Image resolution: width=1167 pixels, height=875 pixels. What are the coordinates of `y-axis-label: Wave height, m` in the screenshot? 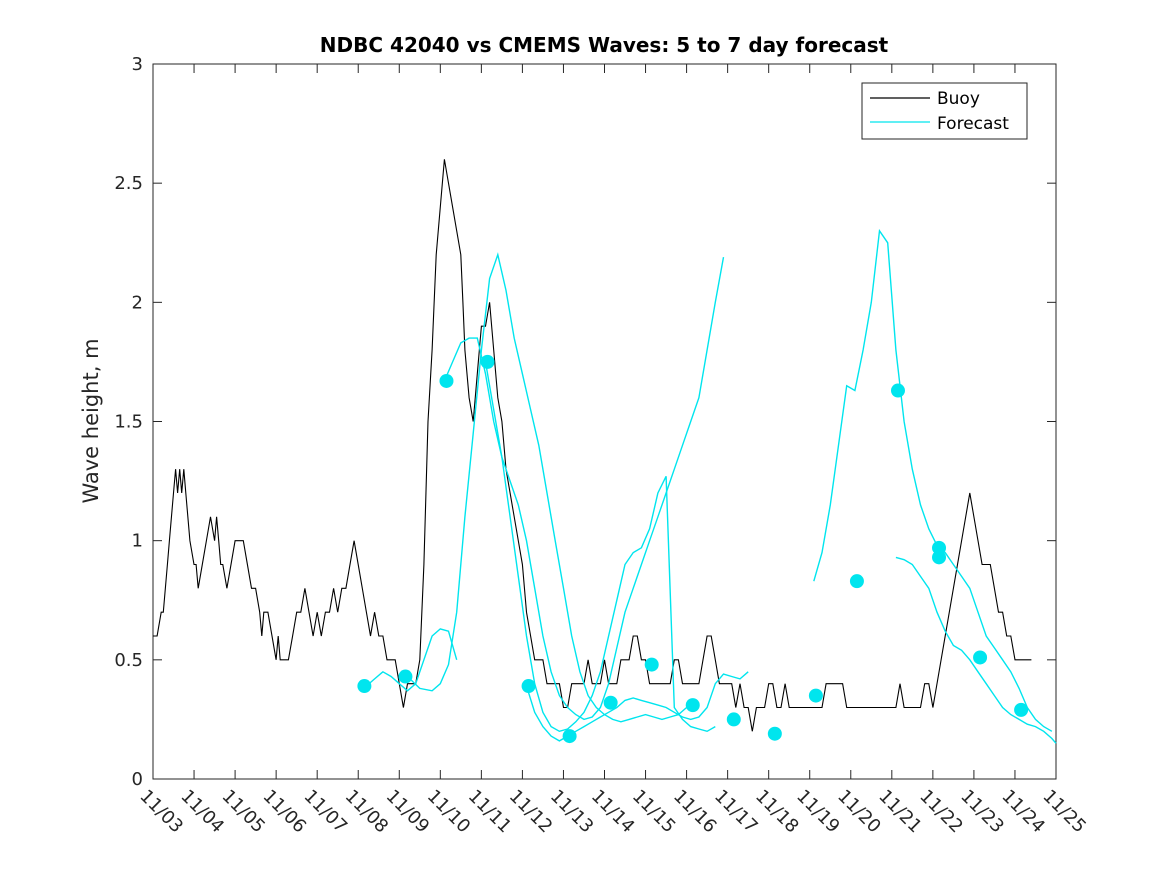 It's located at (91, 420).